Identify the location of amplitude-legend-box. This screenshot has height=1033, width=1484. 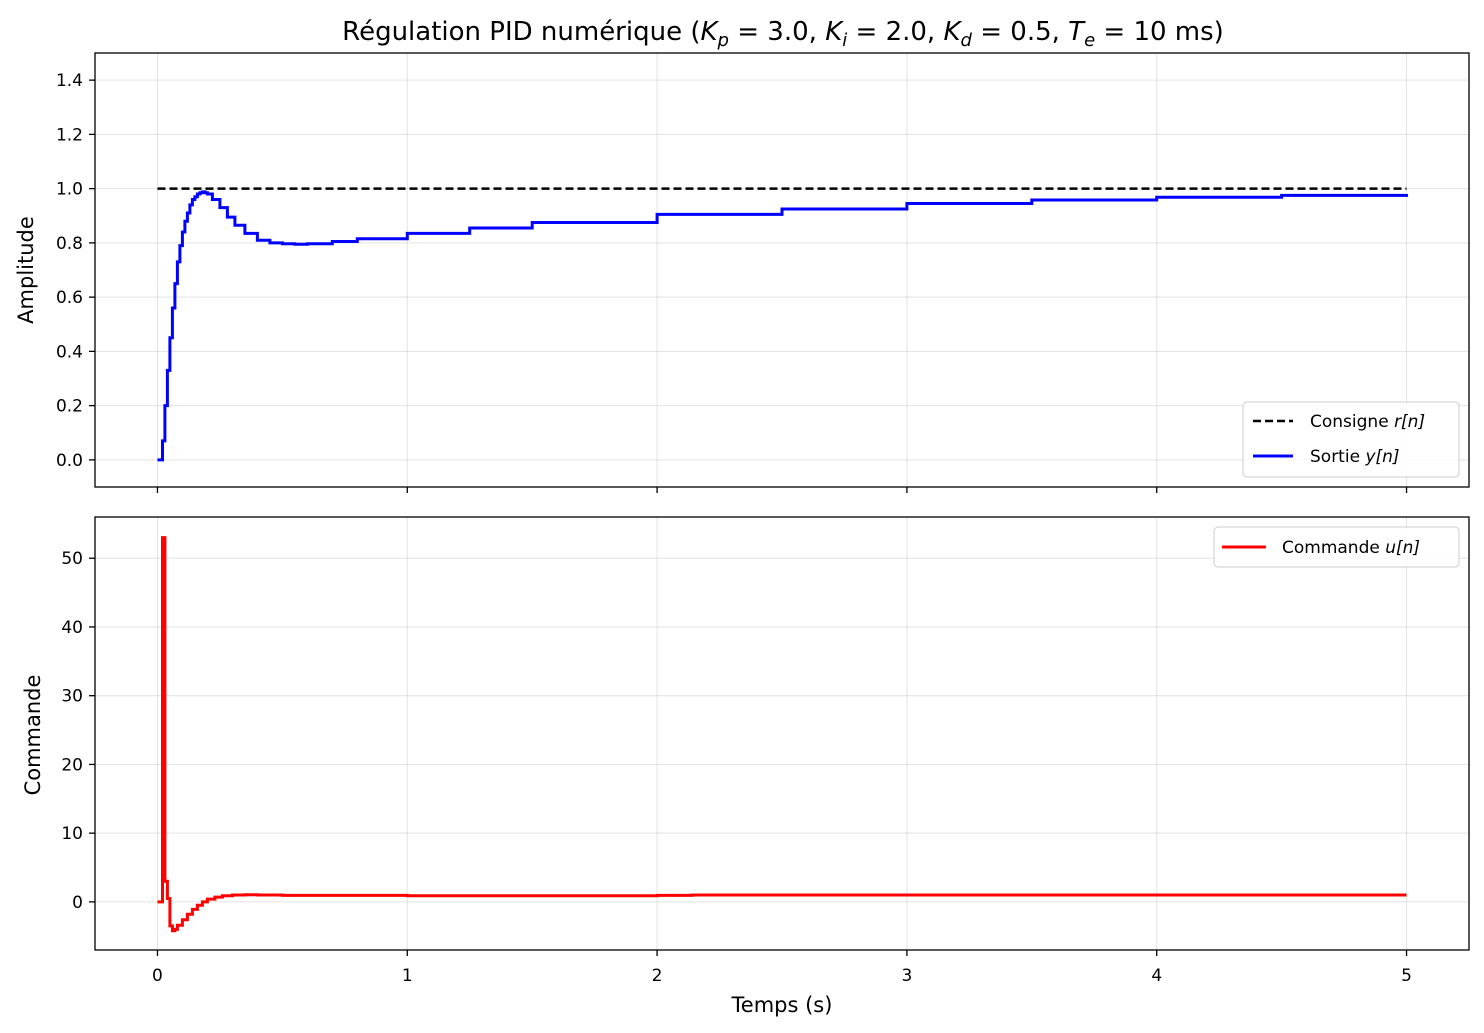
(1351, 439).